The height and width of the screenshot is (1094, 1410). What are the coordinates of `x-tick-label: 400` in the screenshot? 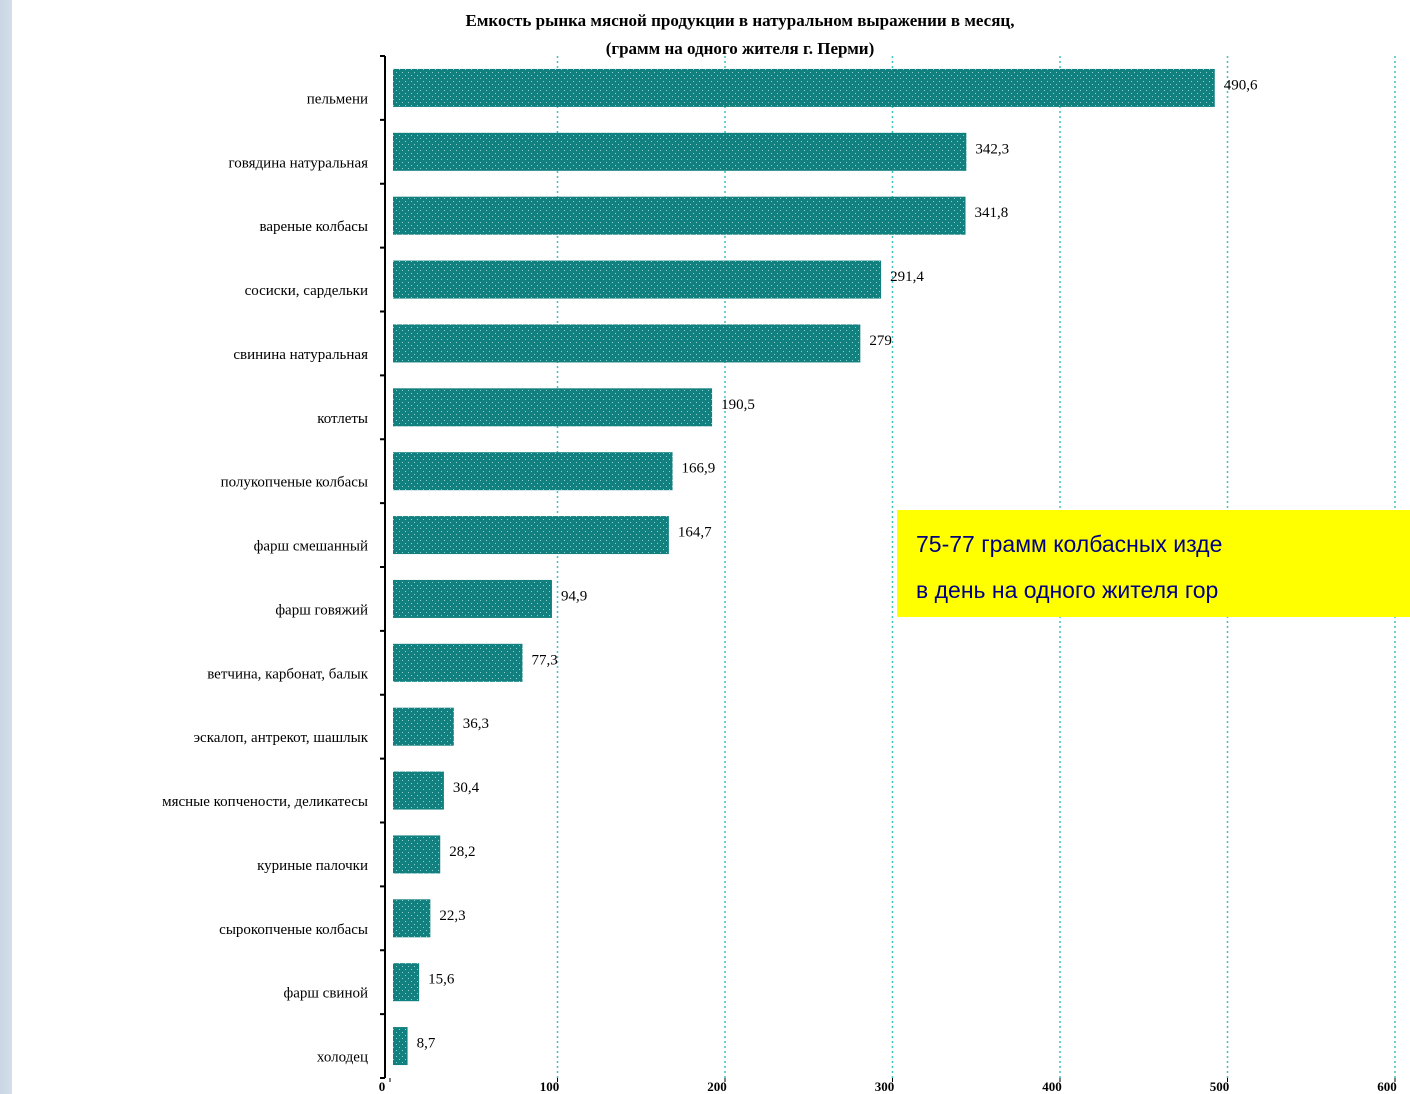 It's located at (1052, 1086).